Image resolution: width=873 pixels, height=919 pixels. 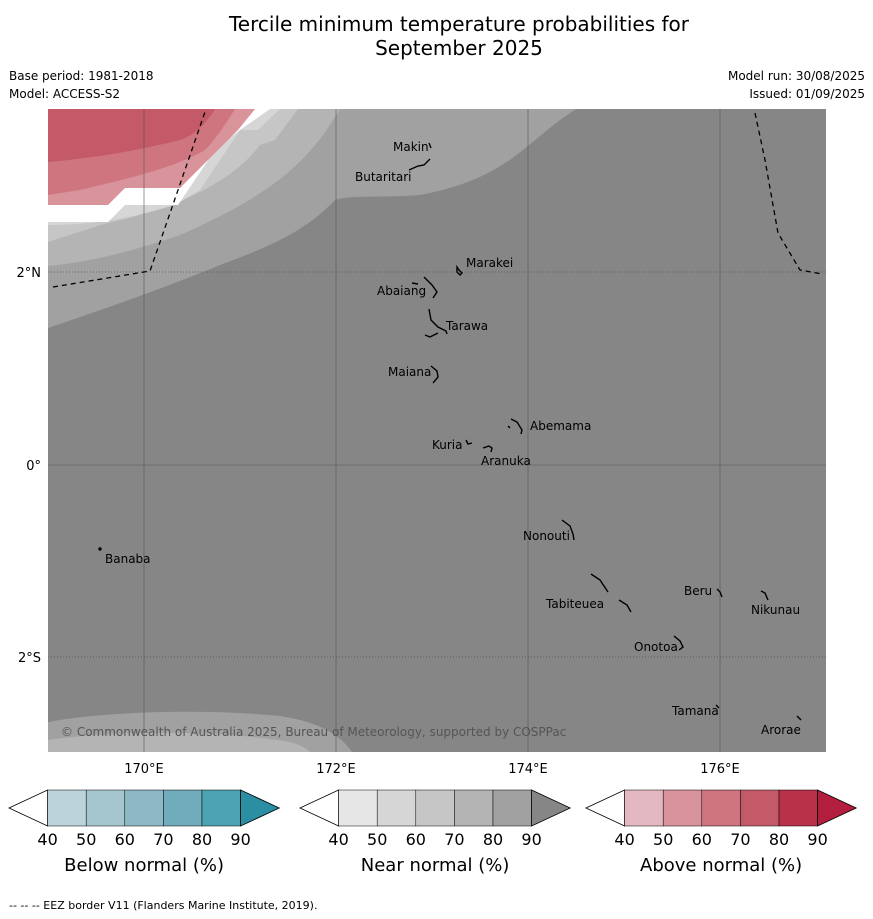 I want to click on island-beru, so click(x=719, y=593).